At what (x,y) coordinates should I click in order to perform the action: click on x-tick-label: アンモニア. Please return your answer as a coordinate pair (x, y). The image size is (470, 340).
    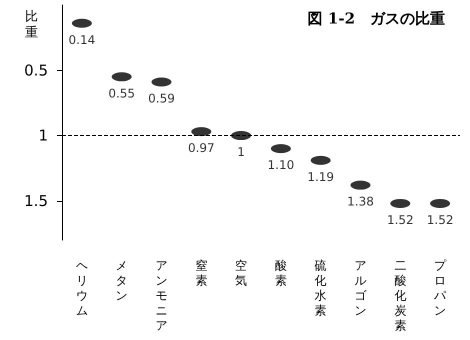
    Looking at the image, I should click on (162, 295).